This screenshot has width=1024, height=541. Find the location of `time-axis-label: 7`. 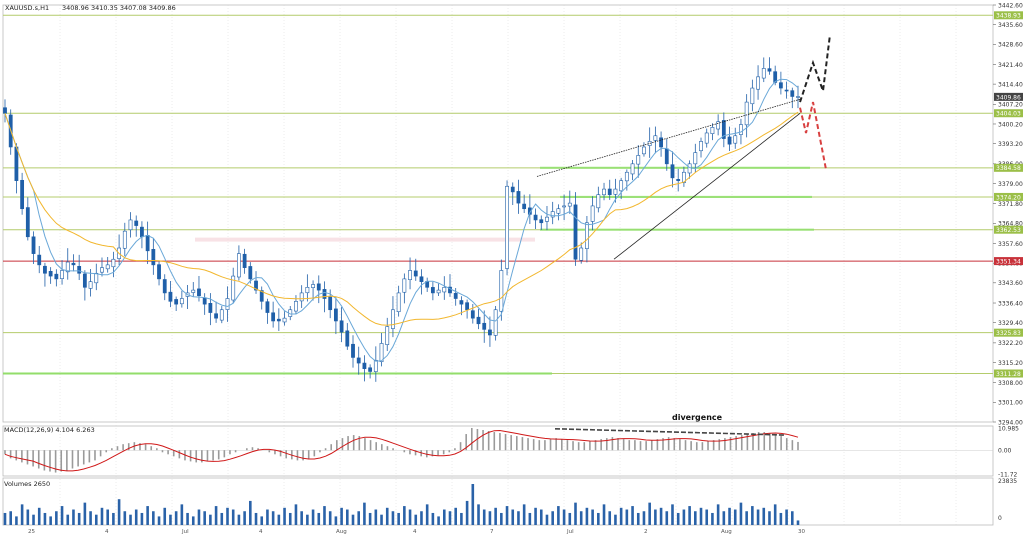

time-axis-label: 7 is located at coordinates (492, 532).